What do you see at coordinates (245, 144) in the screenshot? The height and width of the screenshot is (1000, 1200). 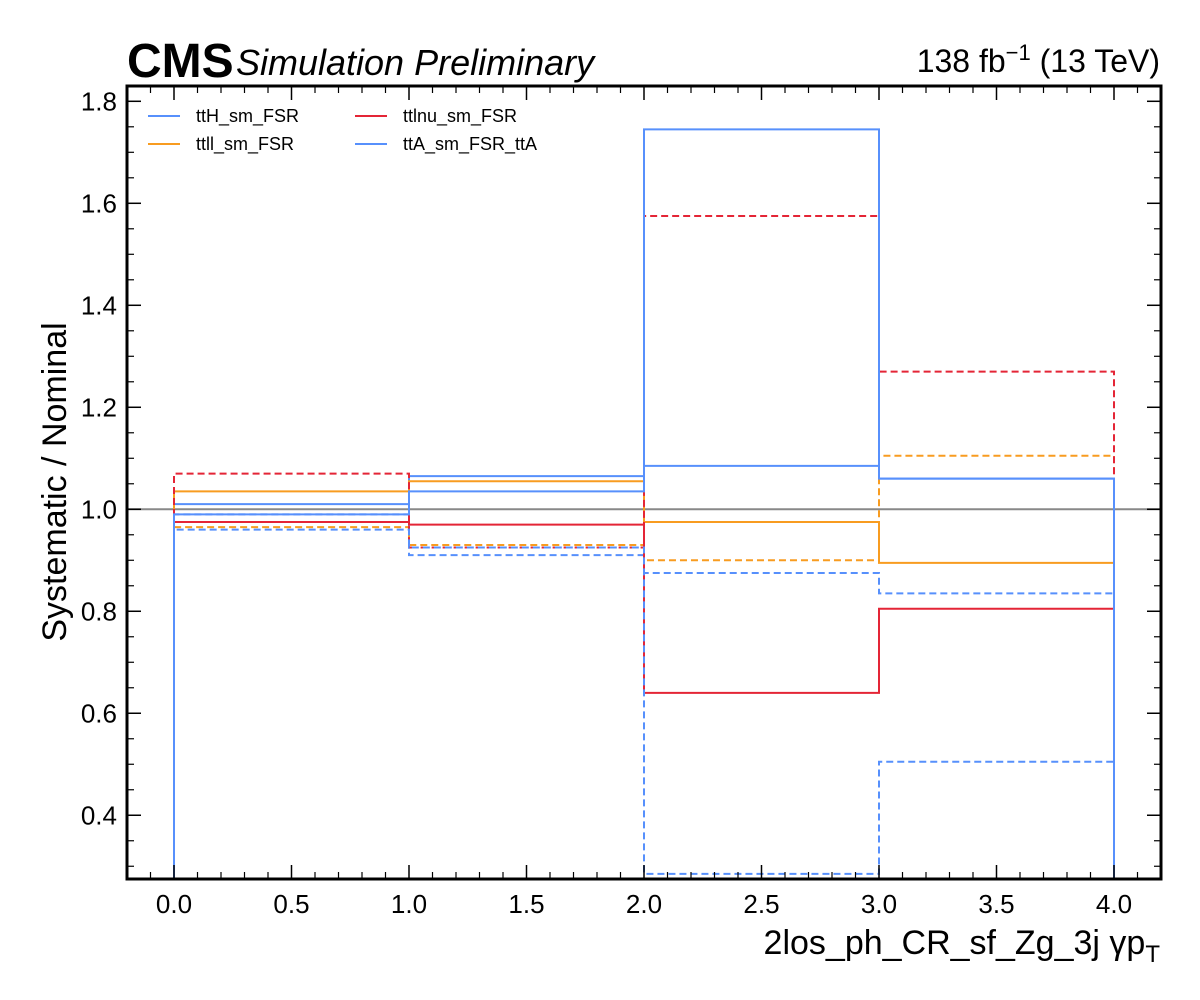 I see `legend-label: ttll_sm_FSR` at bounding box center [245, 144].